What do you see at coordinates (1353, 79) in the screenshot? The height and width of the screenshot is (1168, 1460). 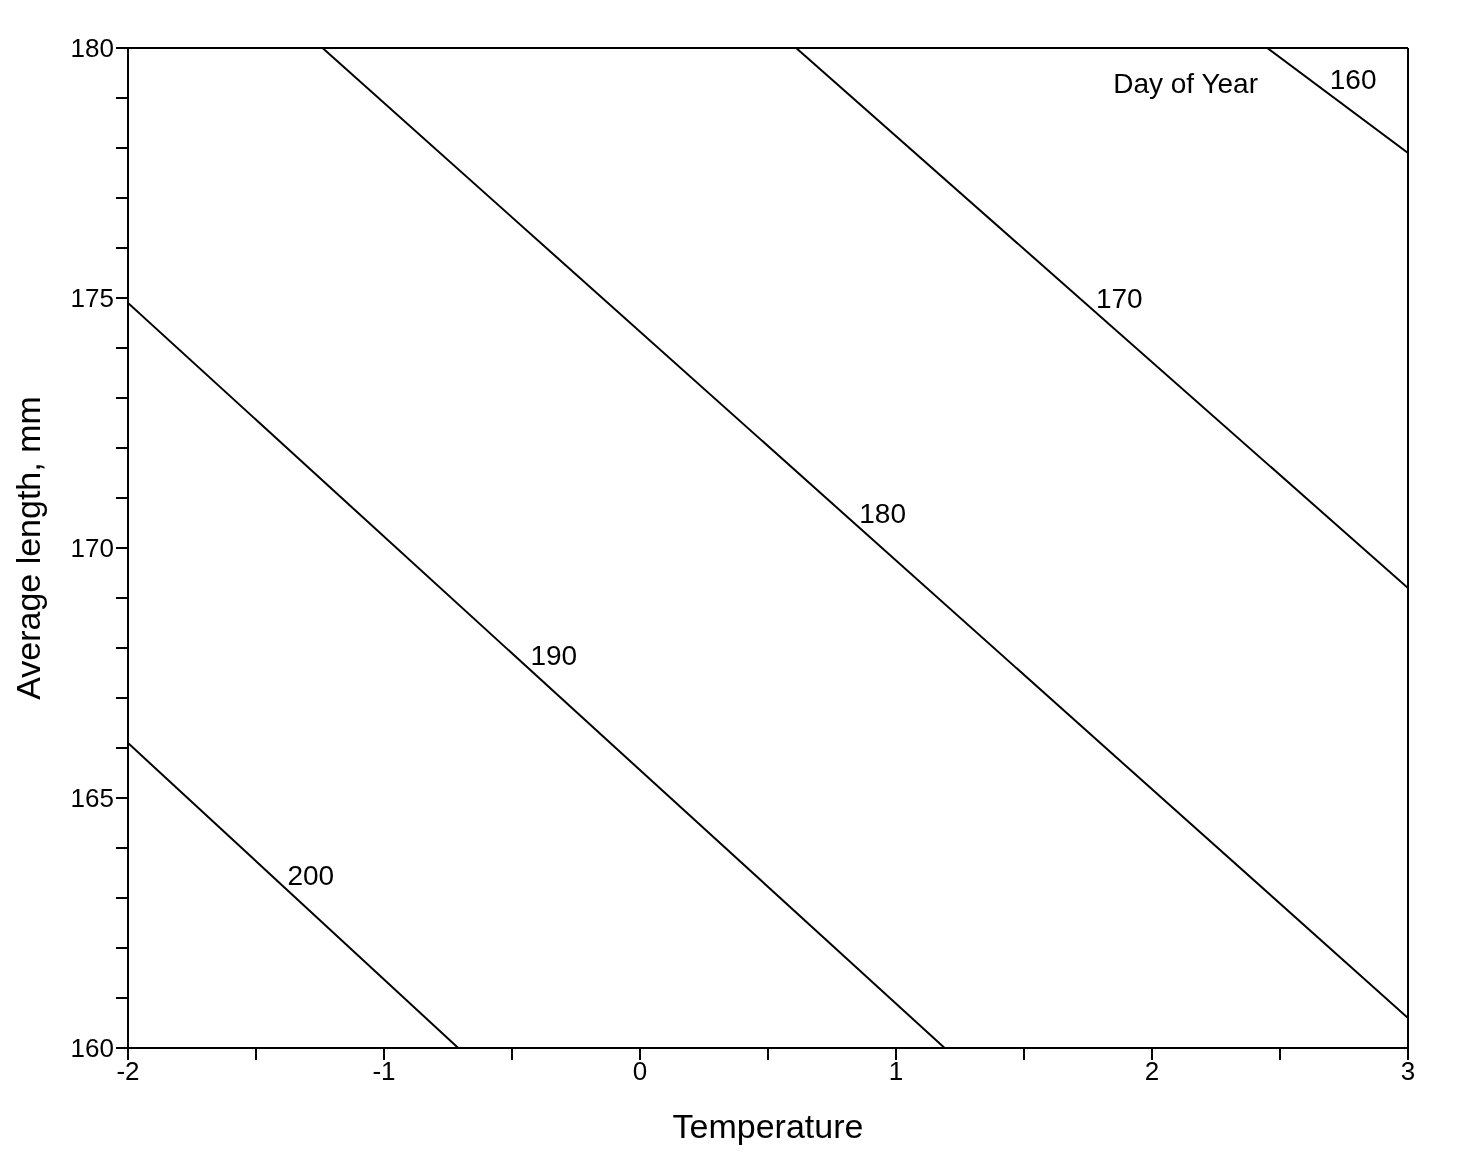 I see `series-label: 160` at bounding box center [1353, 79].